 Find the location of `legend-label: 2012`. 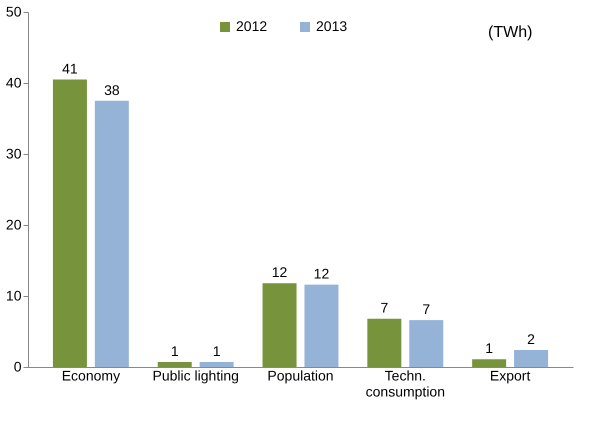

legend-label: 2012 is located at coordinates (252, 26).